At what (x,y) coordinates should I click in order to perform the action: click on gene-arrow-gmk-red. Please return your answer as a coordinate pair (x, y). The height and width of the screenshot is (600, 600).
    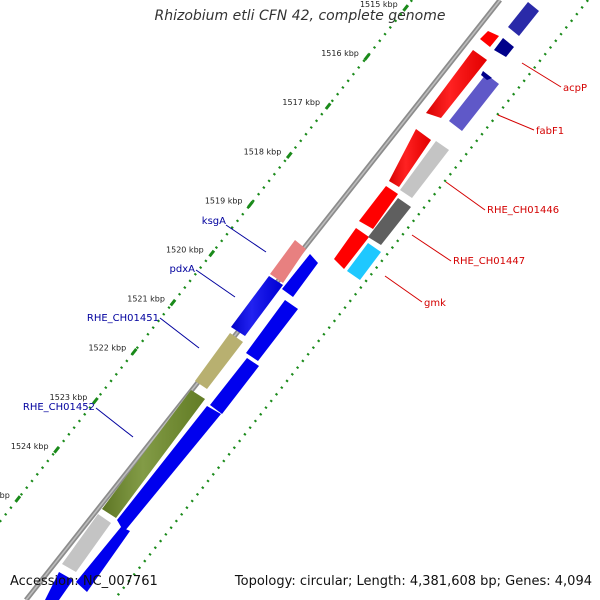
    Looking at the image, I should click on (351, 248).